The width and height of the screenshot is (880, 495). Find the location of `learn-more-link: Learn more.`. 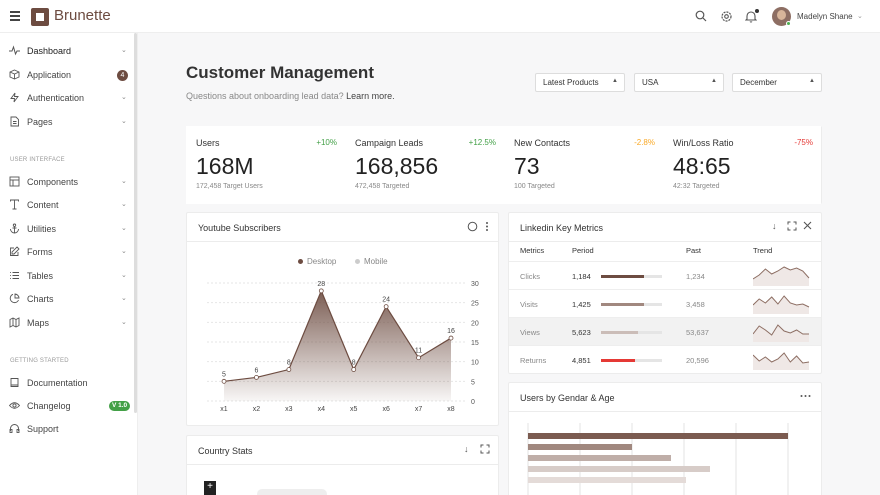

learn-more-link: Learn more. is located at coordinates (370, 96).